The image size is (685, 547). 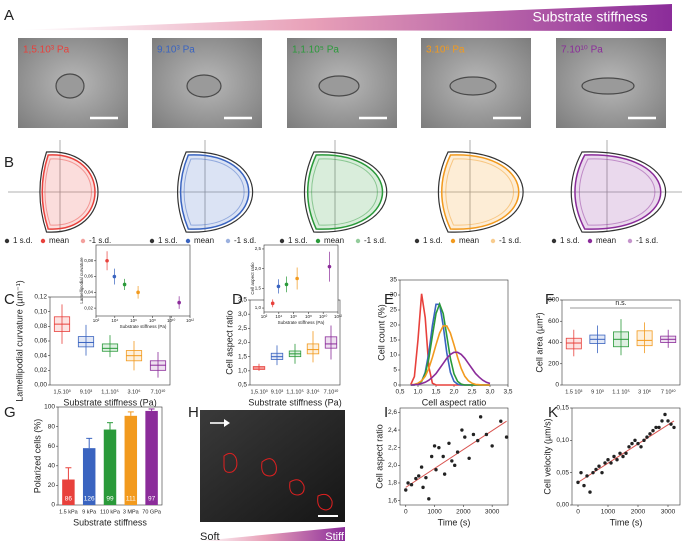 What do you see at coordinates (392, 430) in the screenshot?
I see `y-tick-label: 2,4` at bounding box center [392, 430].